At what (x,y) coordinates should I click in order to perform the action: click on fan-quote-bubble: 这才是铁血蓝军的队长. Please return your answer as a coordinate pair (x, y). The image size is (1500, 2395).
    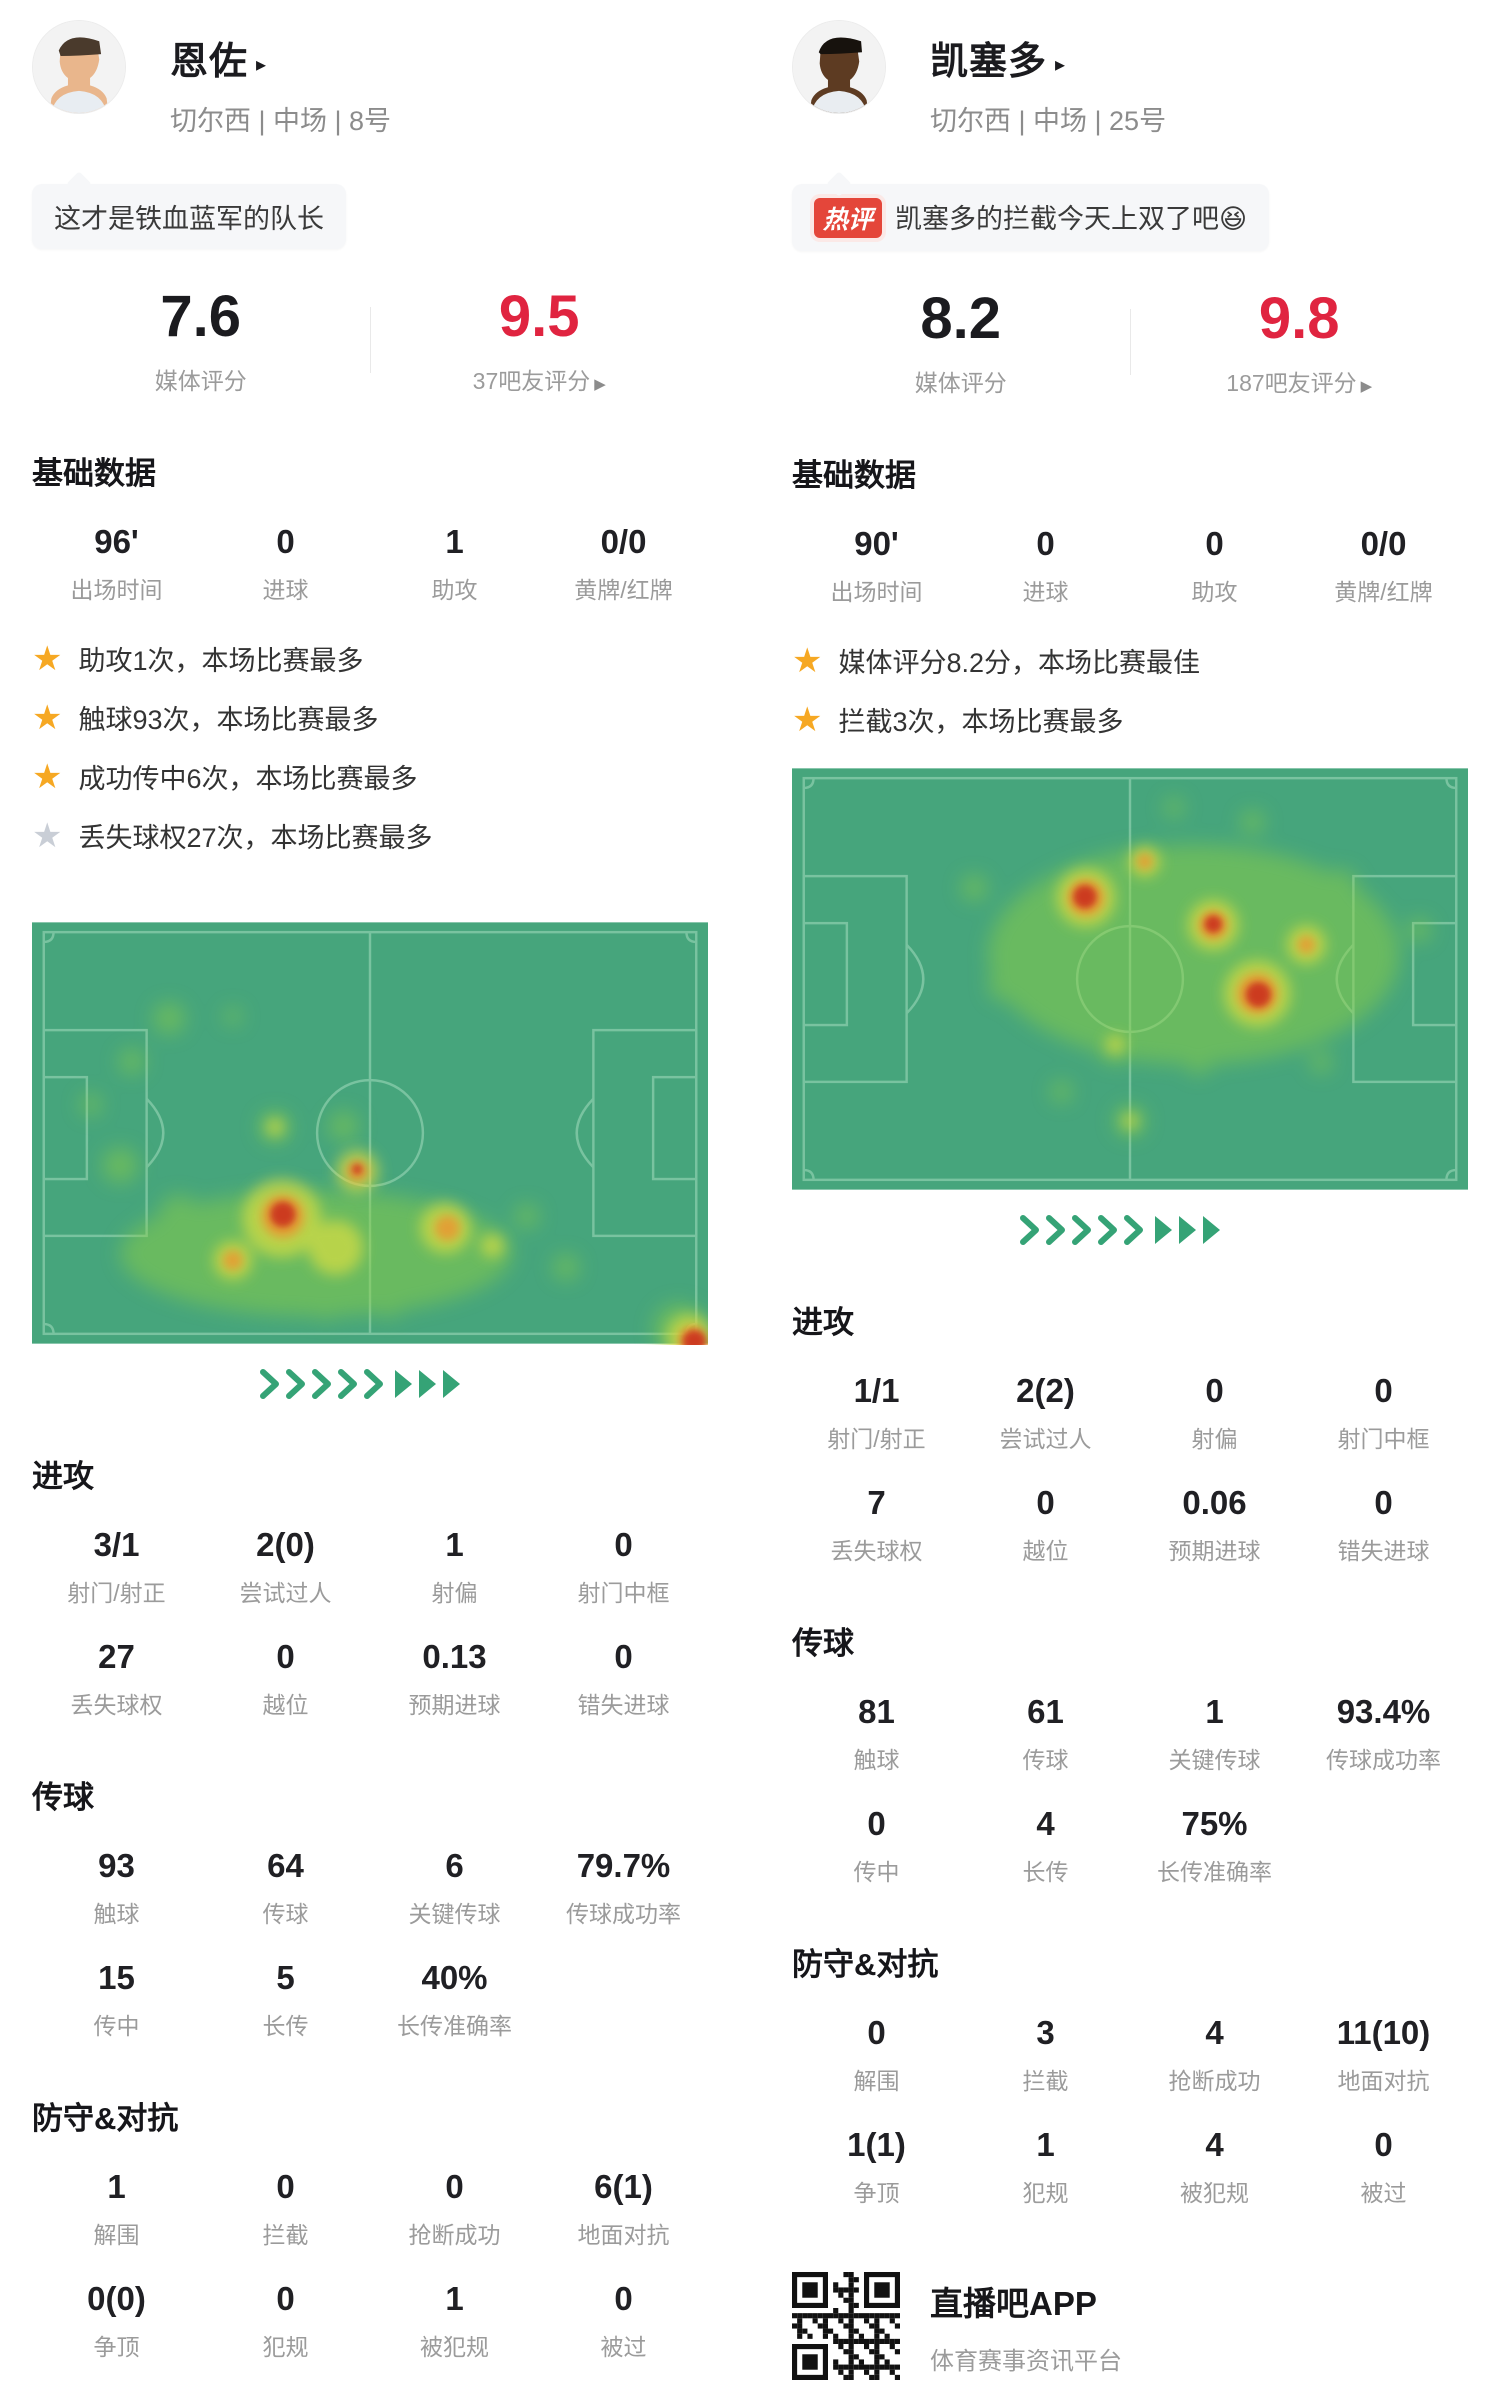
    Looking at the image, I should click on (189, 216).